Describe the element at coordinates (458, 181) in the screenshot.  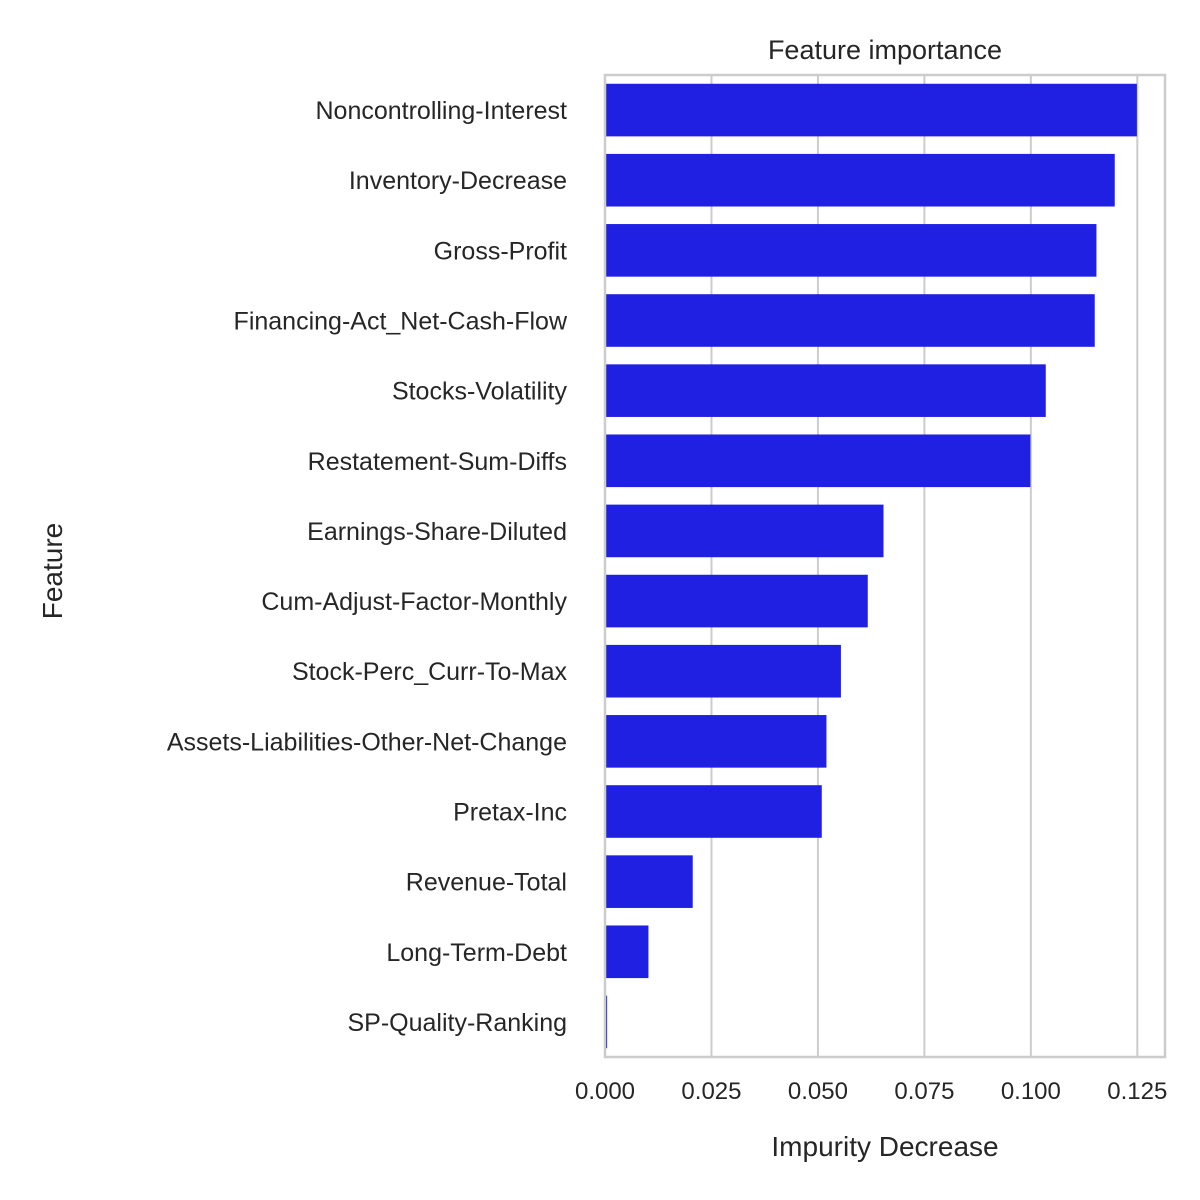
I see `y-tick-label: Inventory-Decrease` at that location.